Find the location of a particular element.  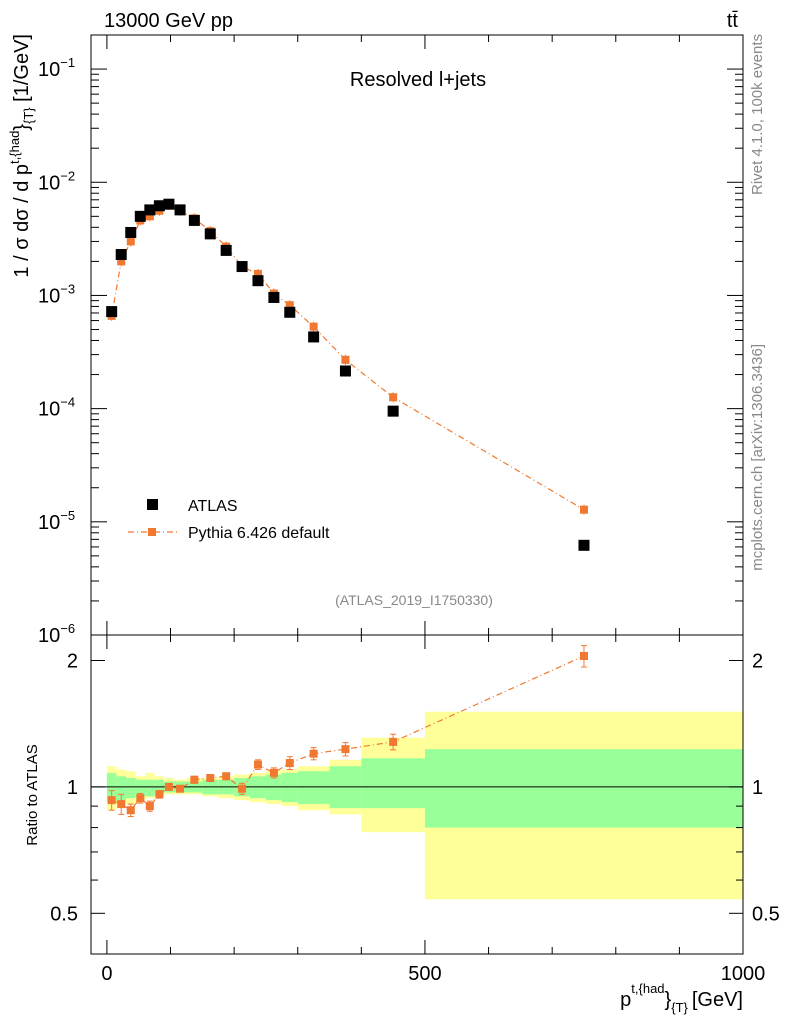

ratio-tick-label-left: 1 is located at coordinates (72, 788).